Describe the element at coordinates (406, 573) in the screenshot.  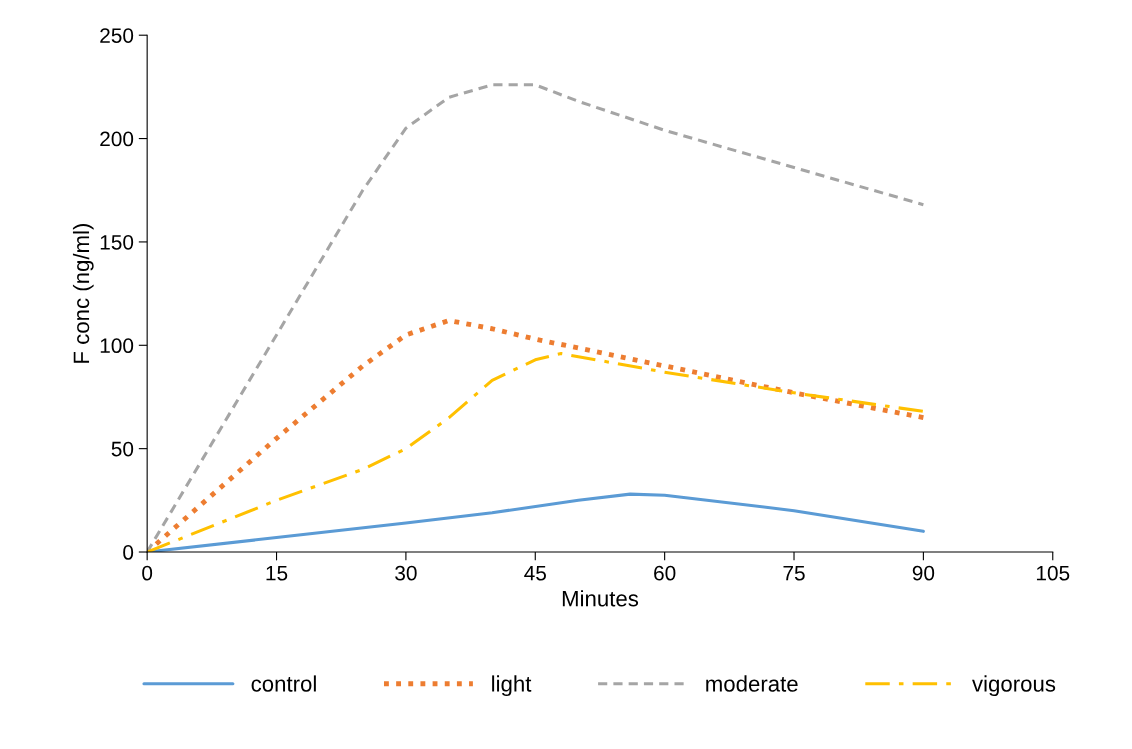
I see `x-tick-label: 30` at that location.